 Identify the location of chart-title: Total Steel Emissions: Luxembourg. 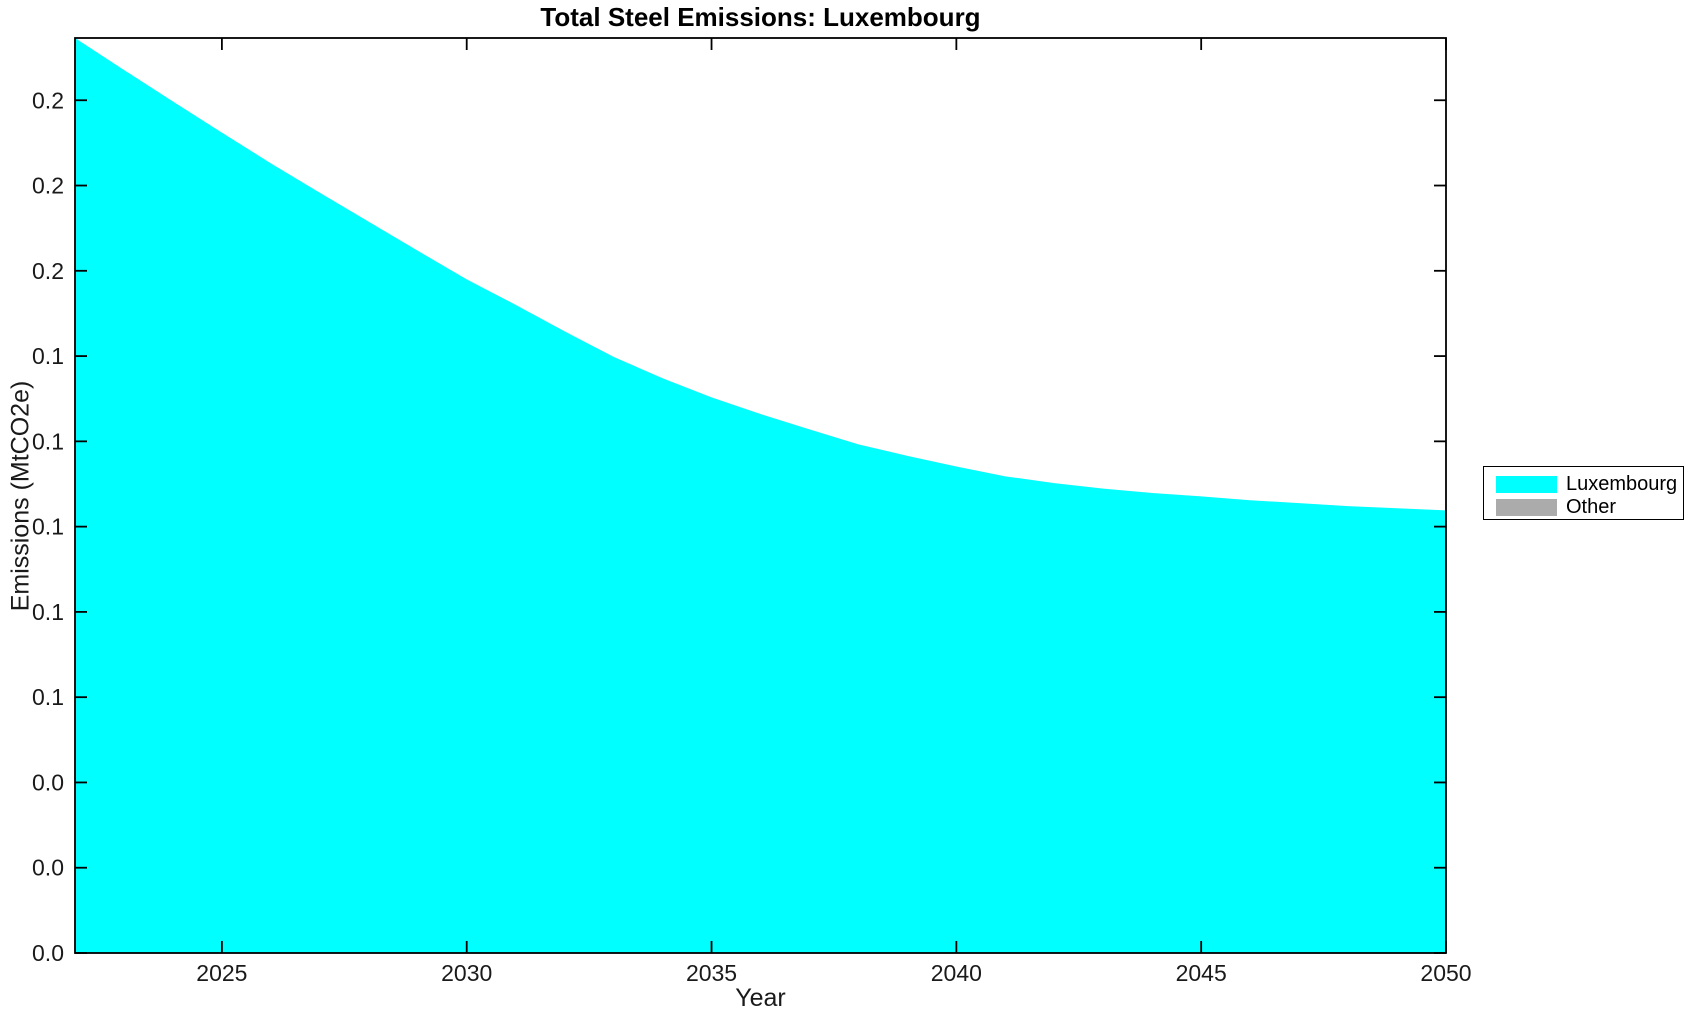
(760, 17).